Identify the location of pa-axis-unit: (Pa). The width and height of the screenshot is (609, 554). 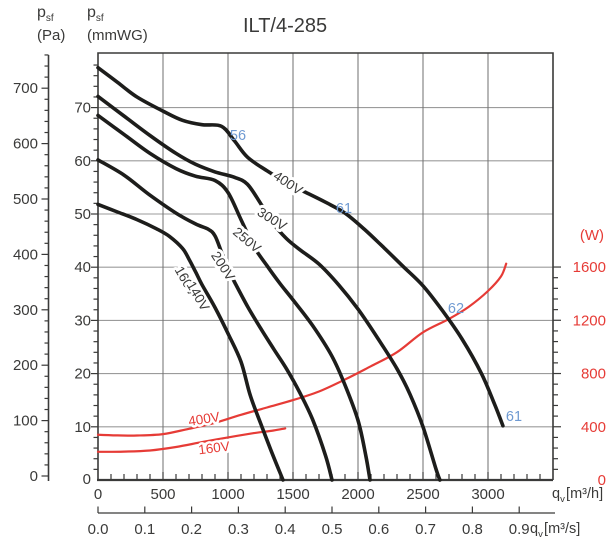
(51, 36).